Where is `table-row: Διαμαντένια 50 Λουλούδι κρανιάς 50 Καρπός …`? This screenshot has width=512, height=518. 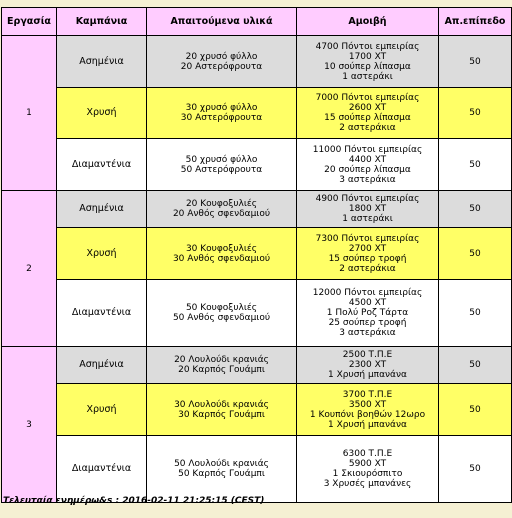
table-row: Διαμαντένια 50 Λουλούδι κρανιάς 50 Καρπός … is located at coordinates (257, 469).